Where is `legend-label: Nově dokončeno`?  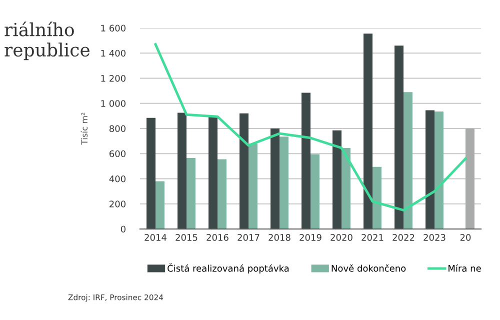 legend-label: Nově dokončeno is located at coordinates (369, 268).